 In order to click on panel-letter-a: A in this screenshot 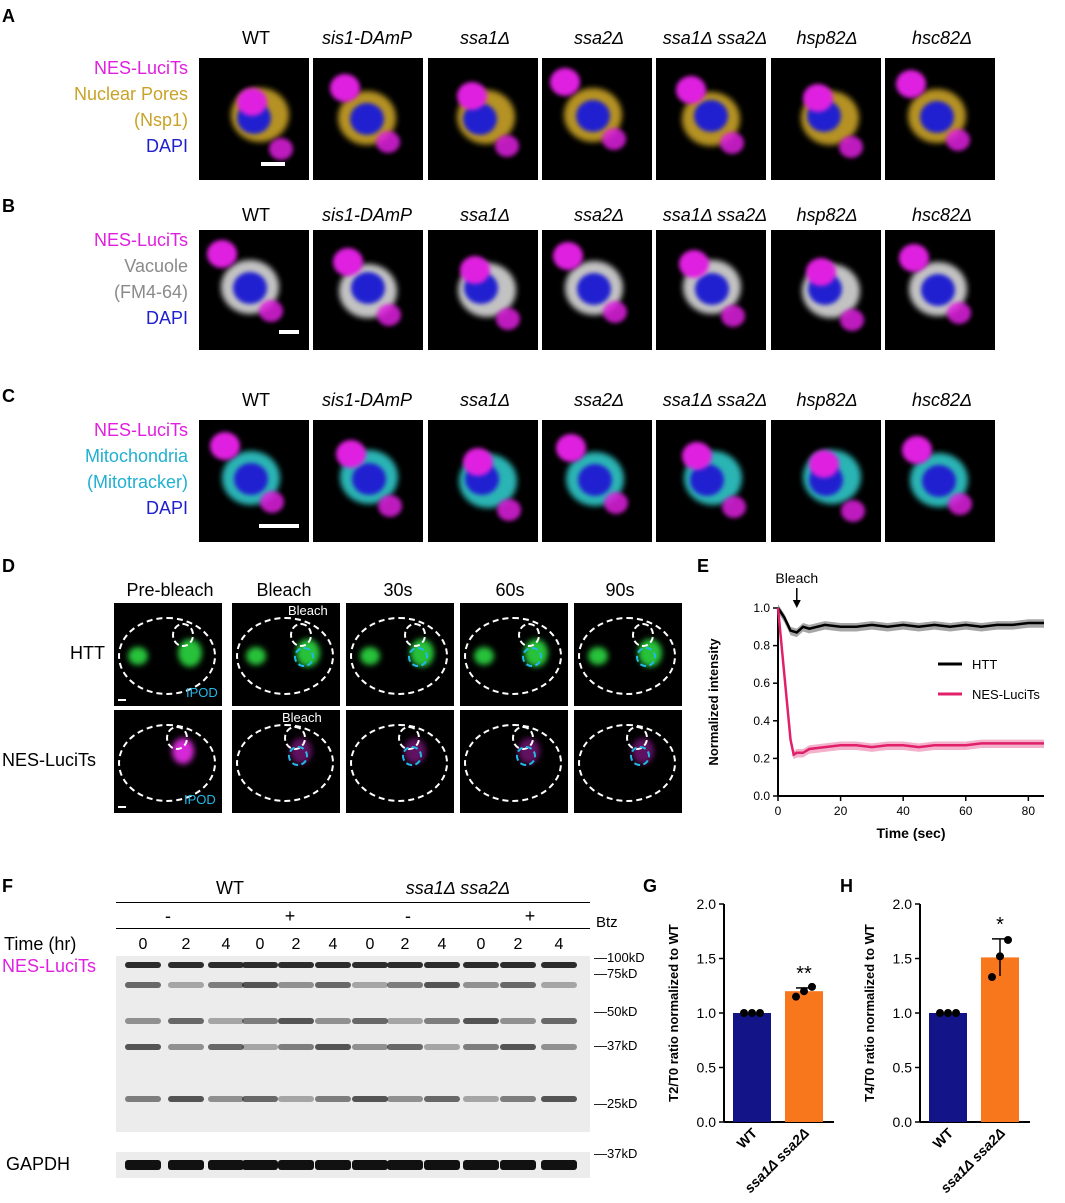, I will do `click(8, 16)`.